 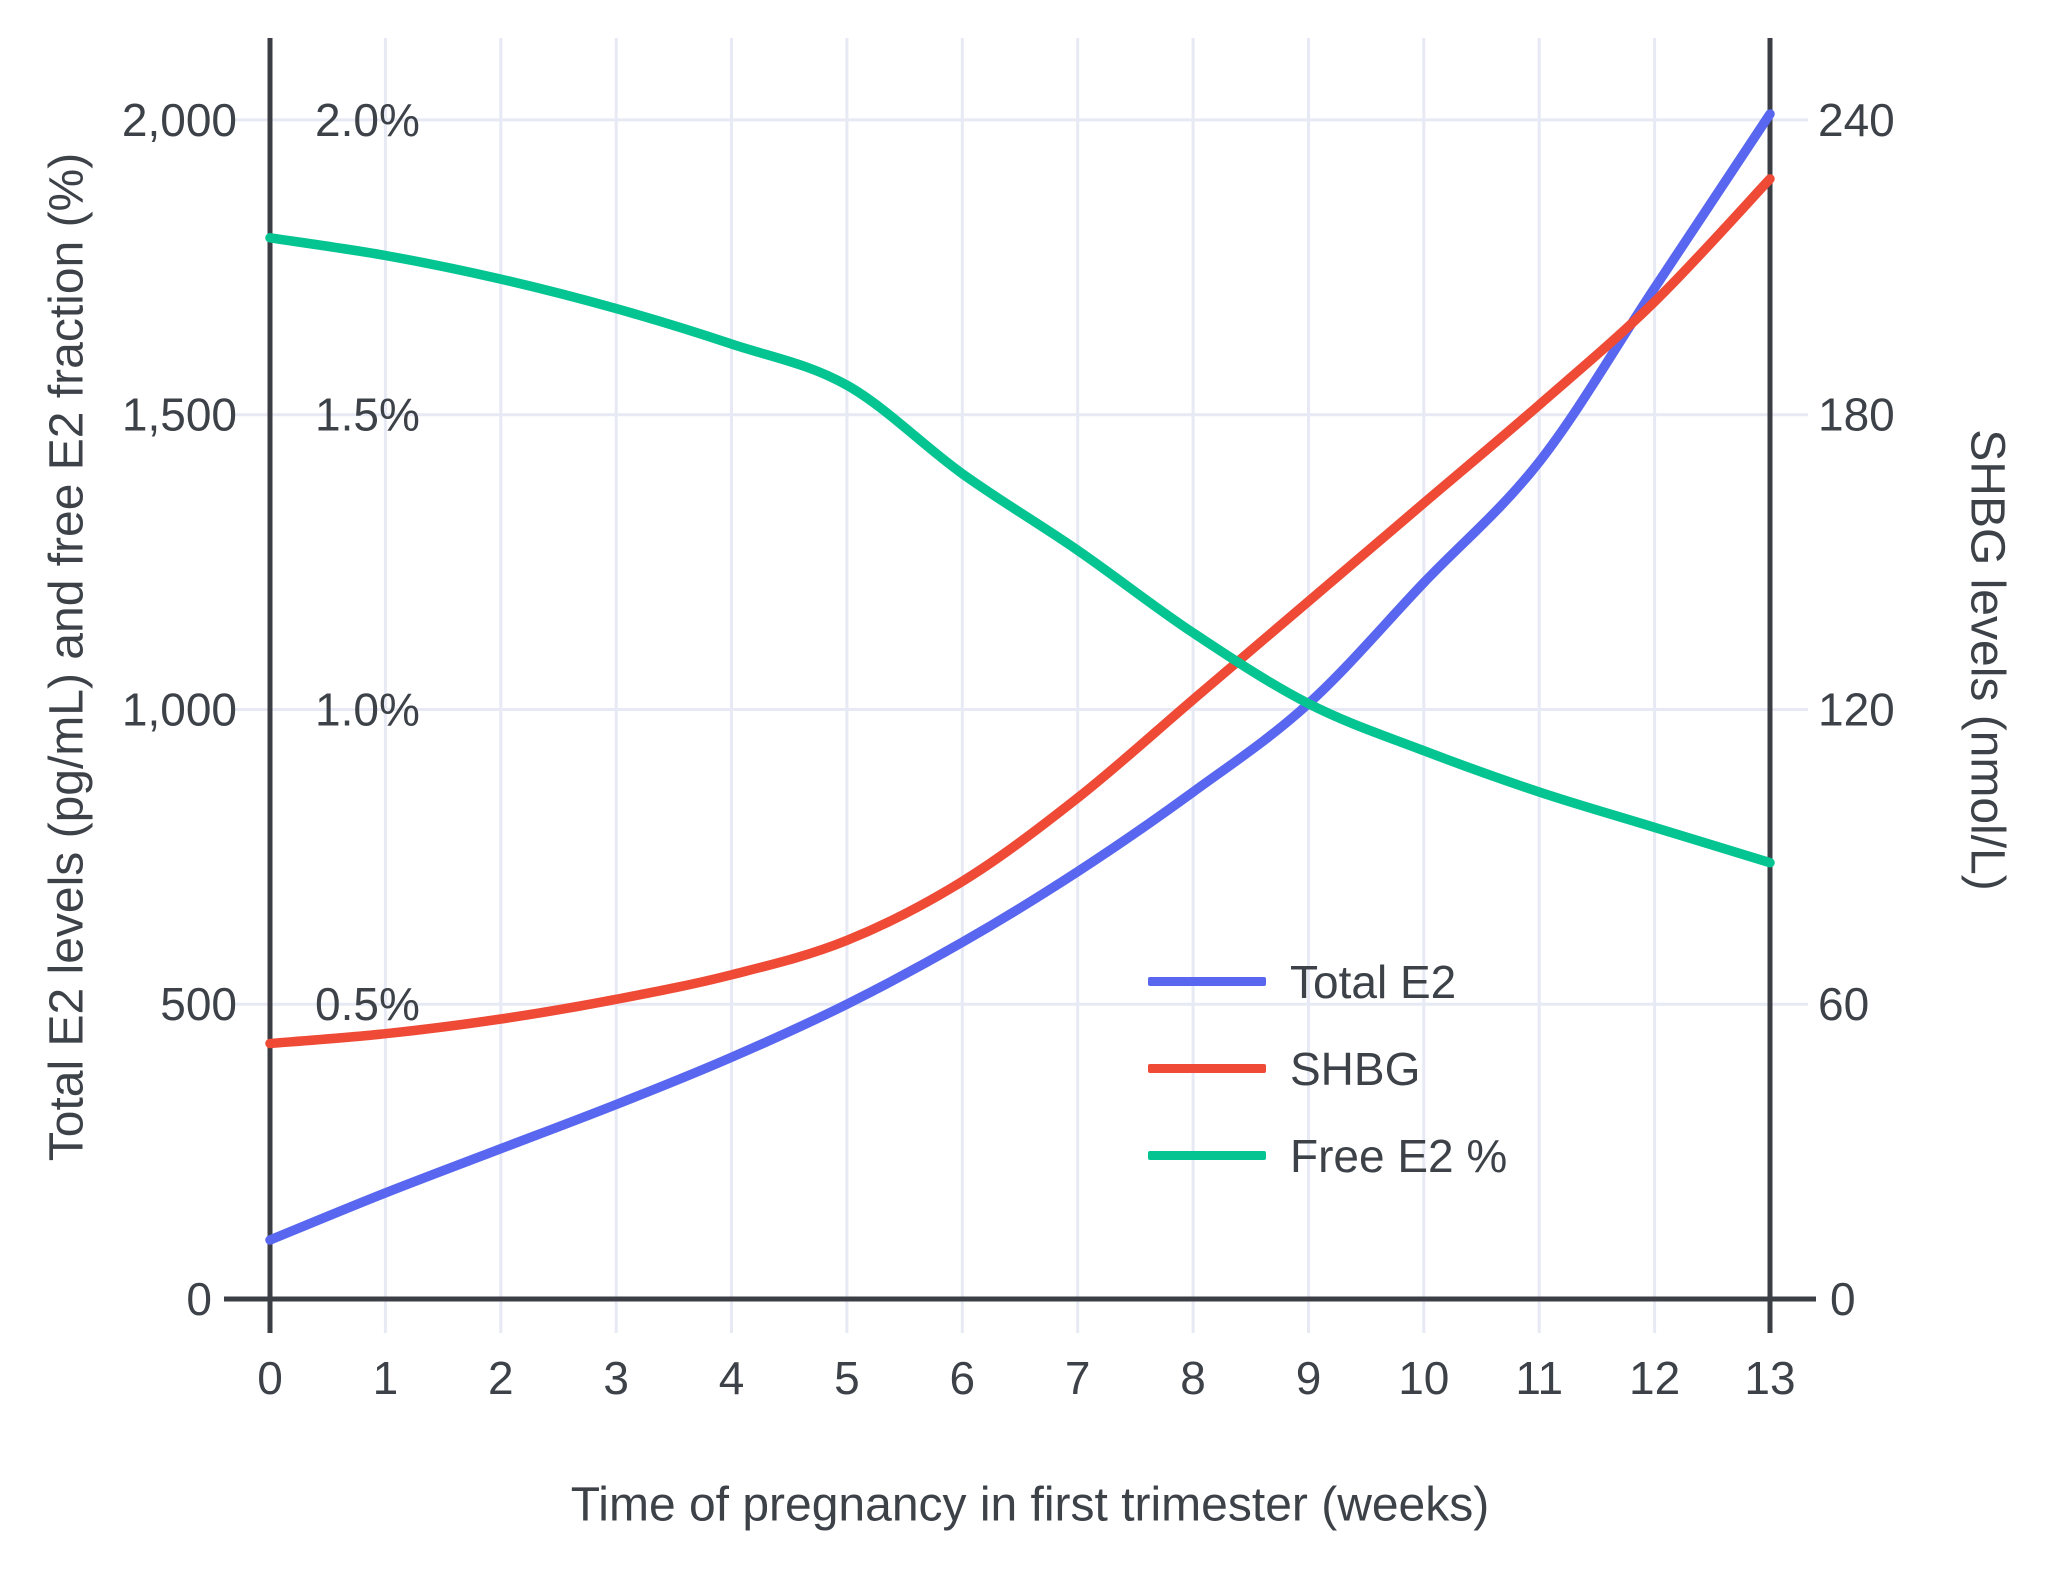 I want to click on legend: Total E2 SHBG Free E2 %, so click(x=1327, y=1068).